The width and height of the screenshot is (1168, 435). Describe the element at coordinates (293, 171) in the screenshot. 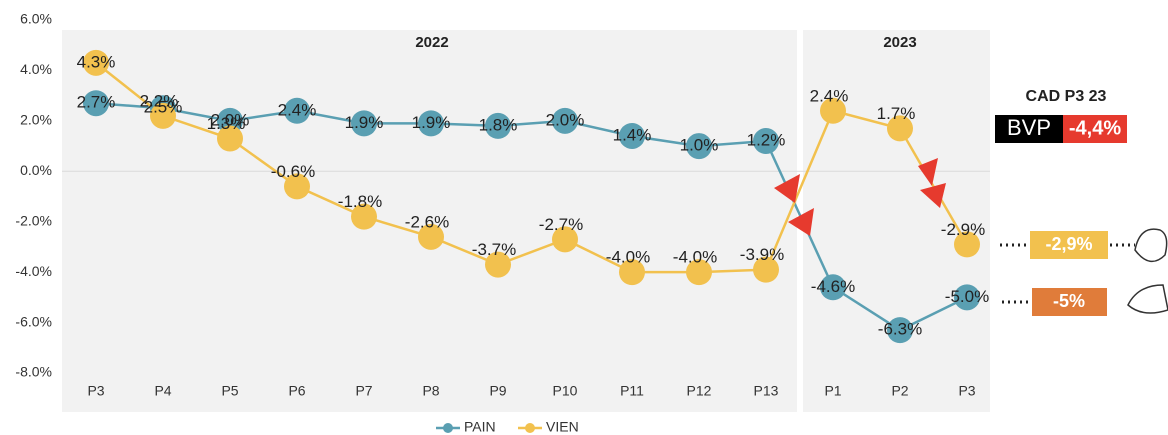

I see `data-label: -0.6%` at that location.